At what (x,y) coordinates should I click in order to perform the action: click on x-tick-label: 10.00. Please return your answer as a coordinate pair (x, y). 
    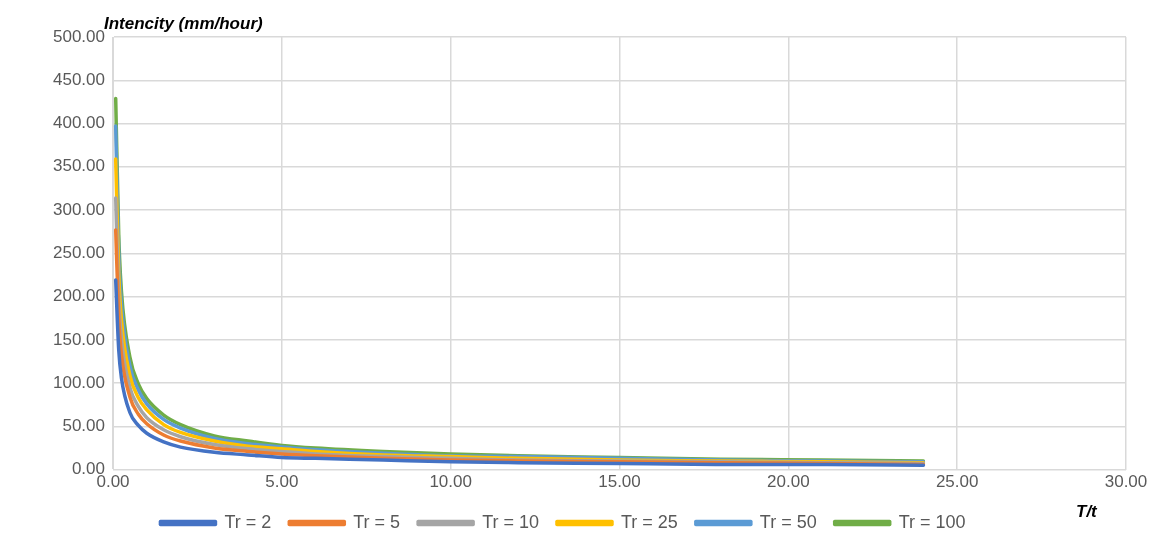
    Looking at the image, I should click on (450, 482).